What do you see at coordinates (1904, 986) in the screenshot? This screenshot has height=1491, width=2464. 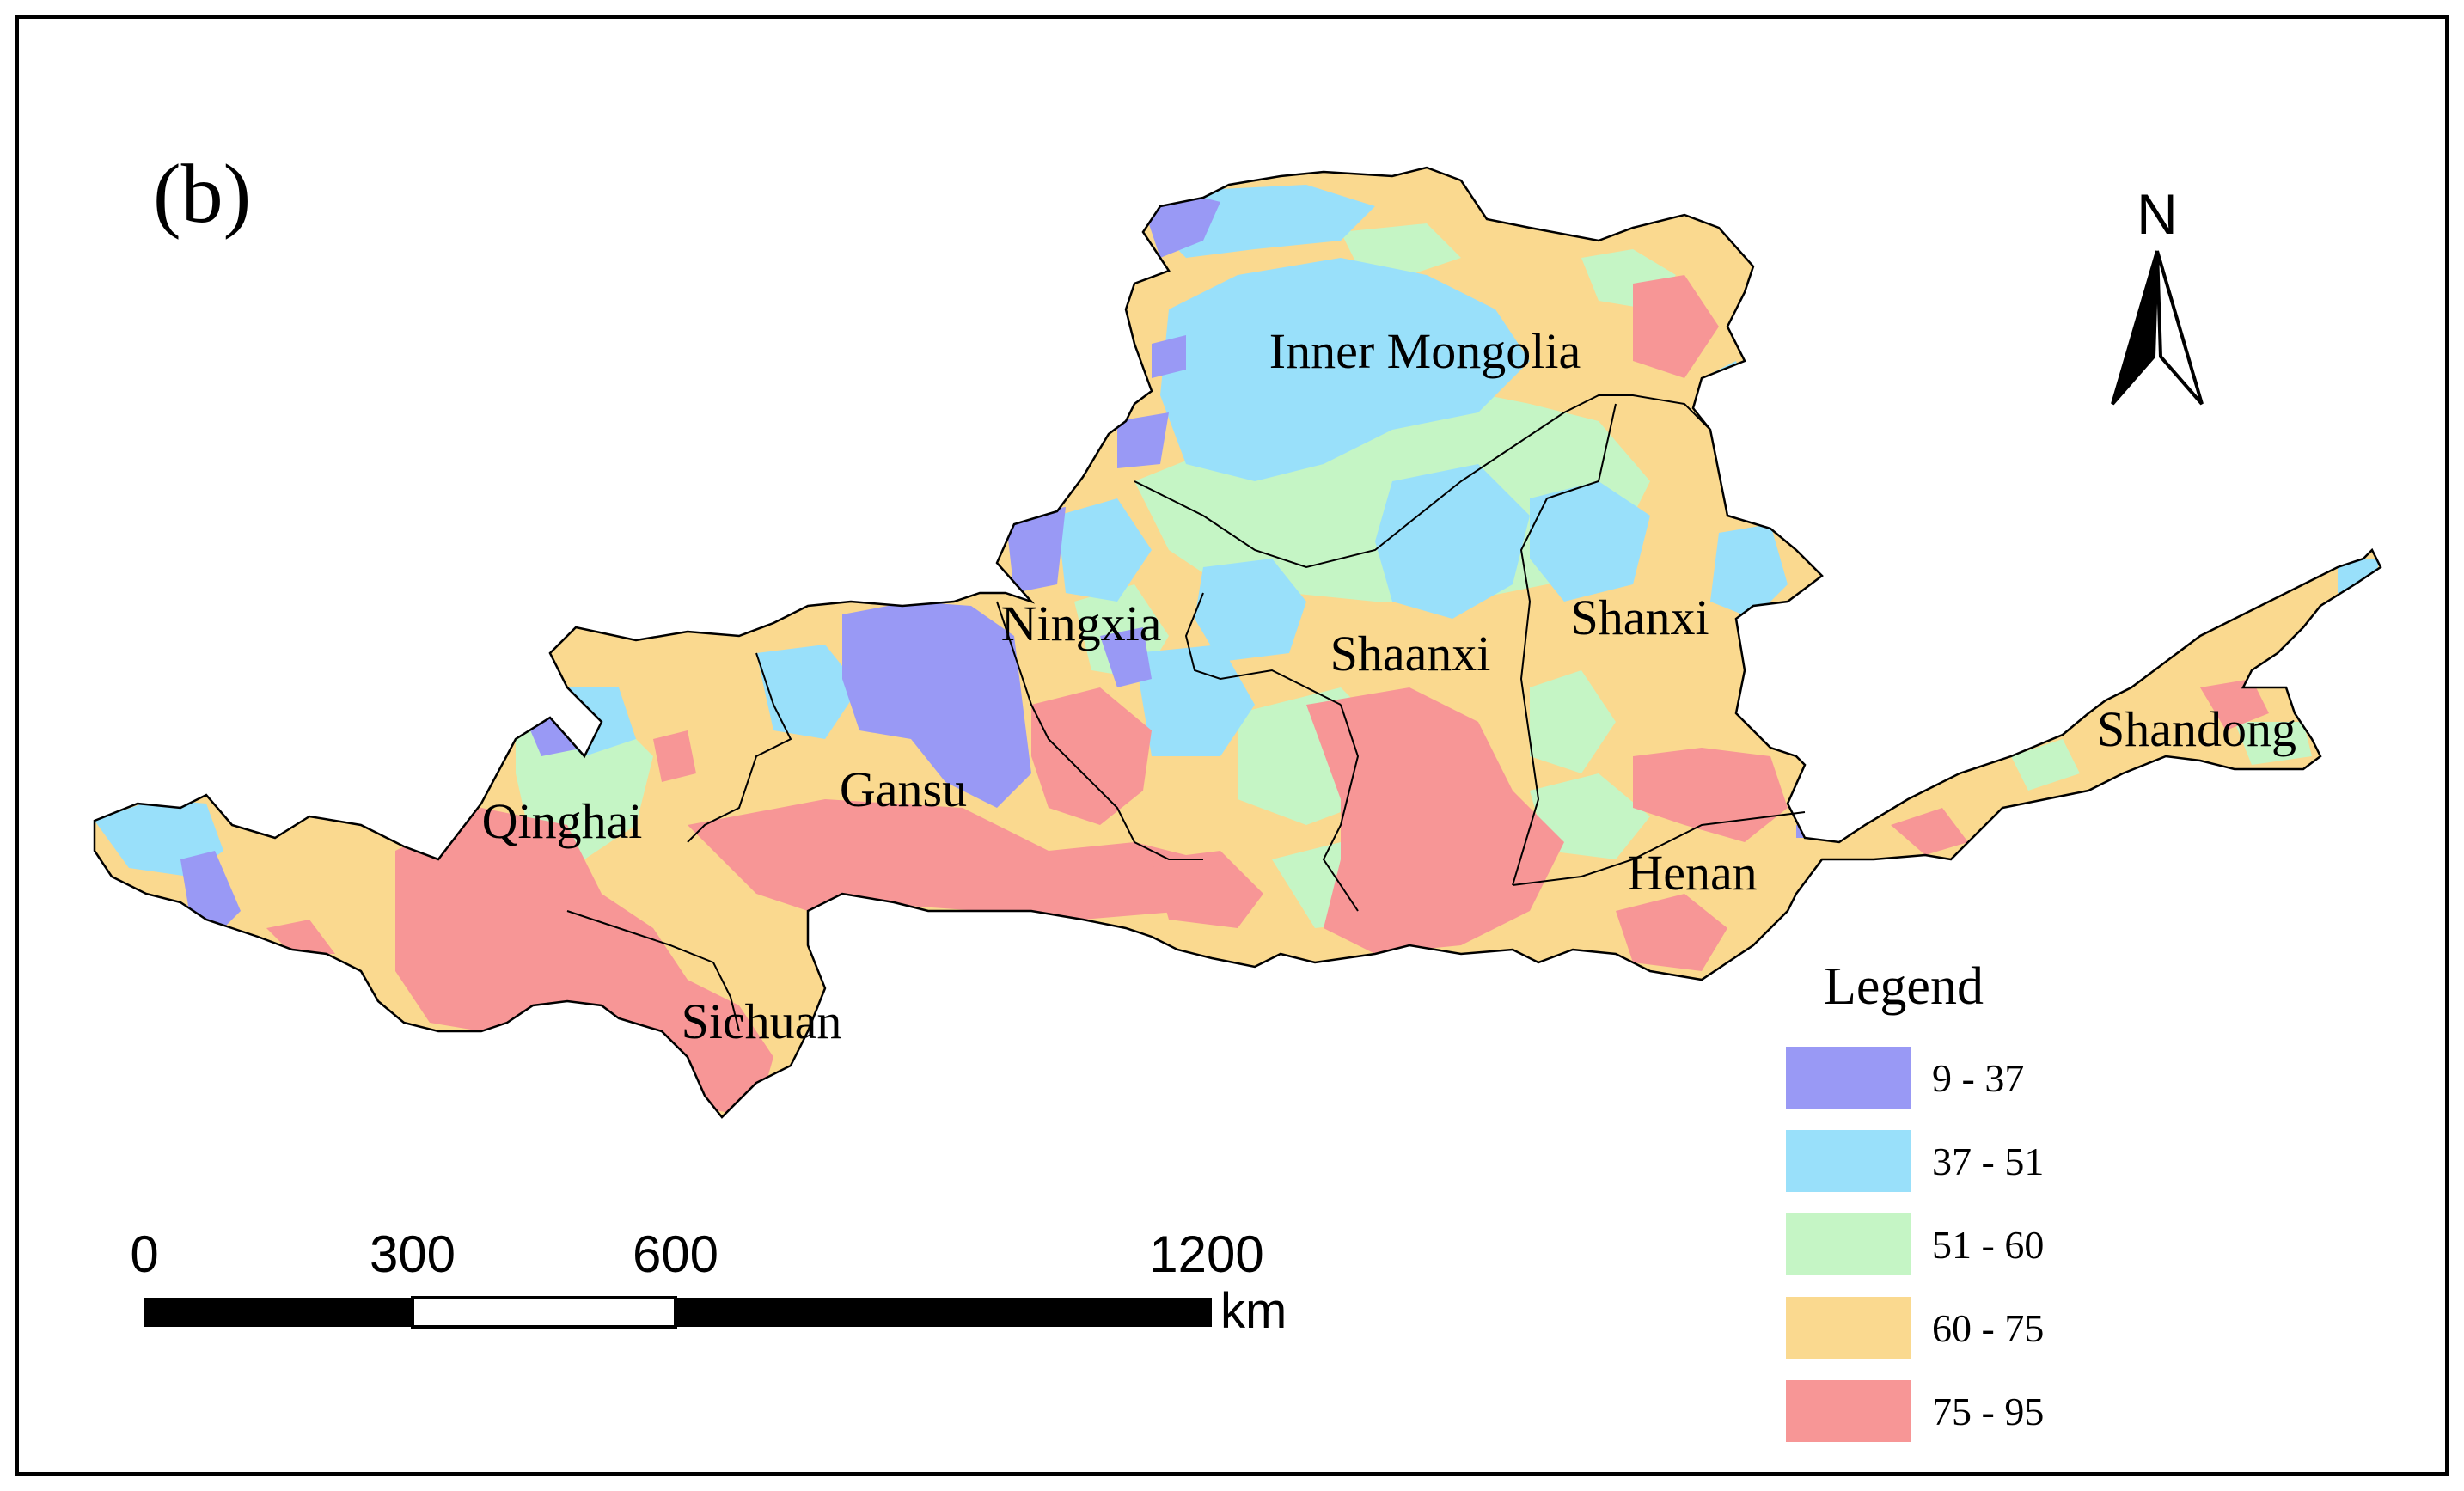 I see `legend-title: Legend` at bounding box center [1904, 986].